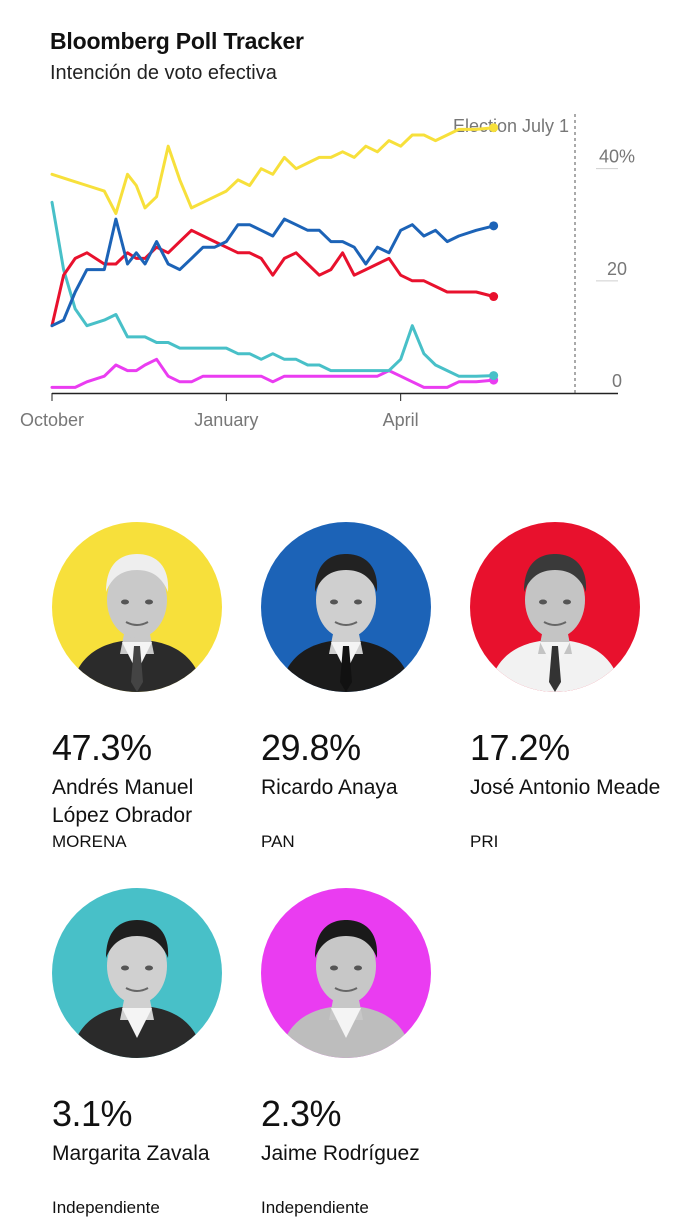 The image size is (700, 1223). What do you see at coordinates (52, 420) in the screenshot?
I see `x-tick-label: October` at bounding box center [52, 420].